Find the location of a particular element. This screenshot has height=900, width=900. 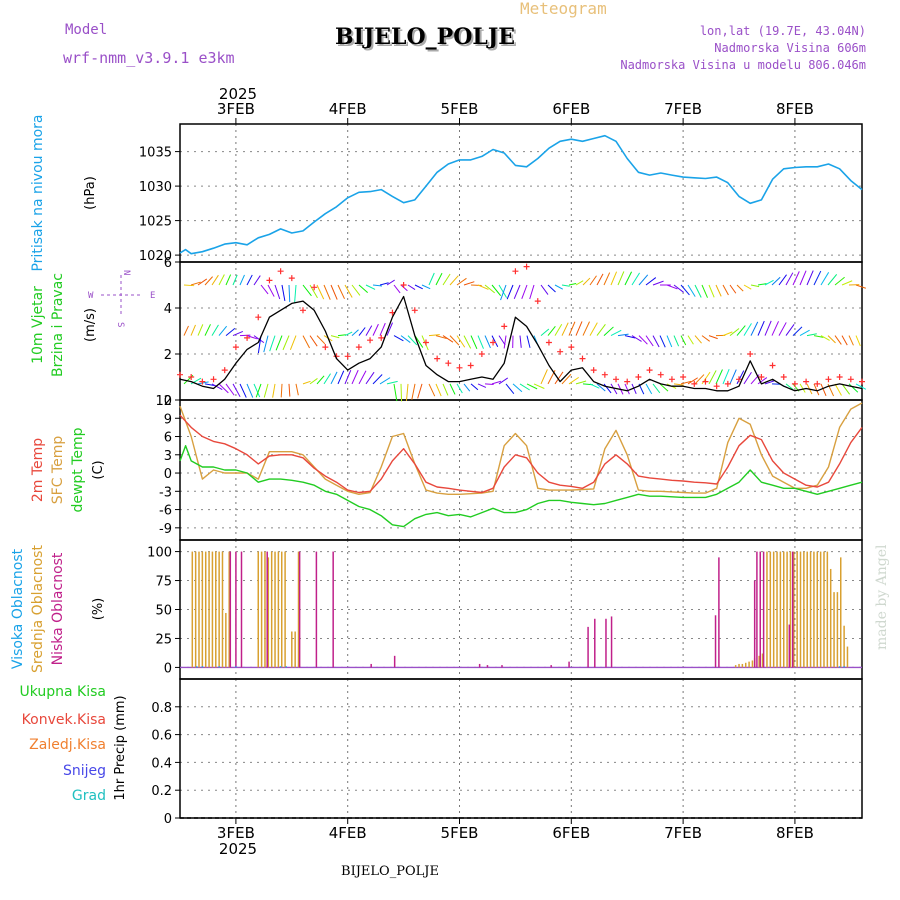

model-name: wrf-nmm_v3.9.1 e3km is located at coordinates (149, 58).